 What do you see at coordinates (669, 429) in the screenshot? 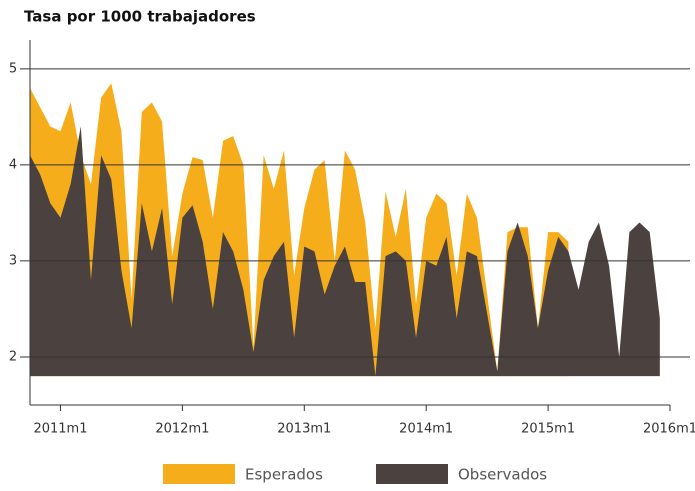
I see `x-tick-label: 2016m1` at bounding box center [669, 429].